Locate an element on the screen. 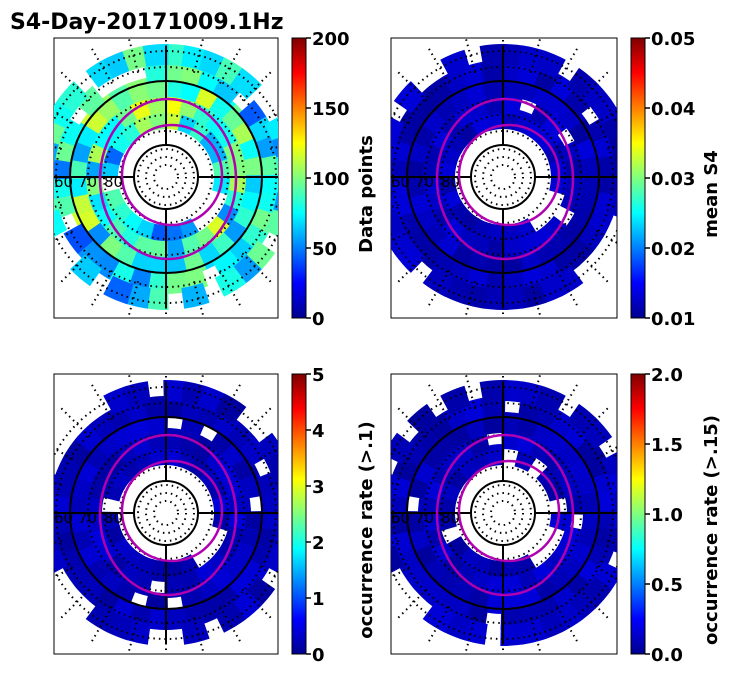 Image resolution: width=731 pixels, height=674 pixels. colorbar-label: mean S4 is located at coordinates (711, 194).